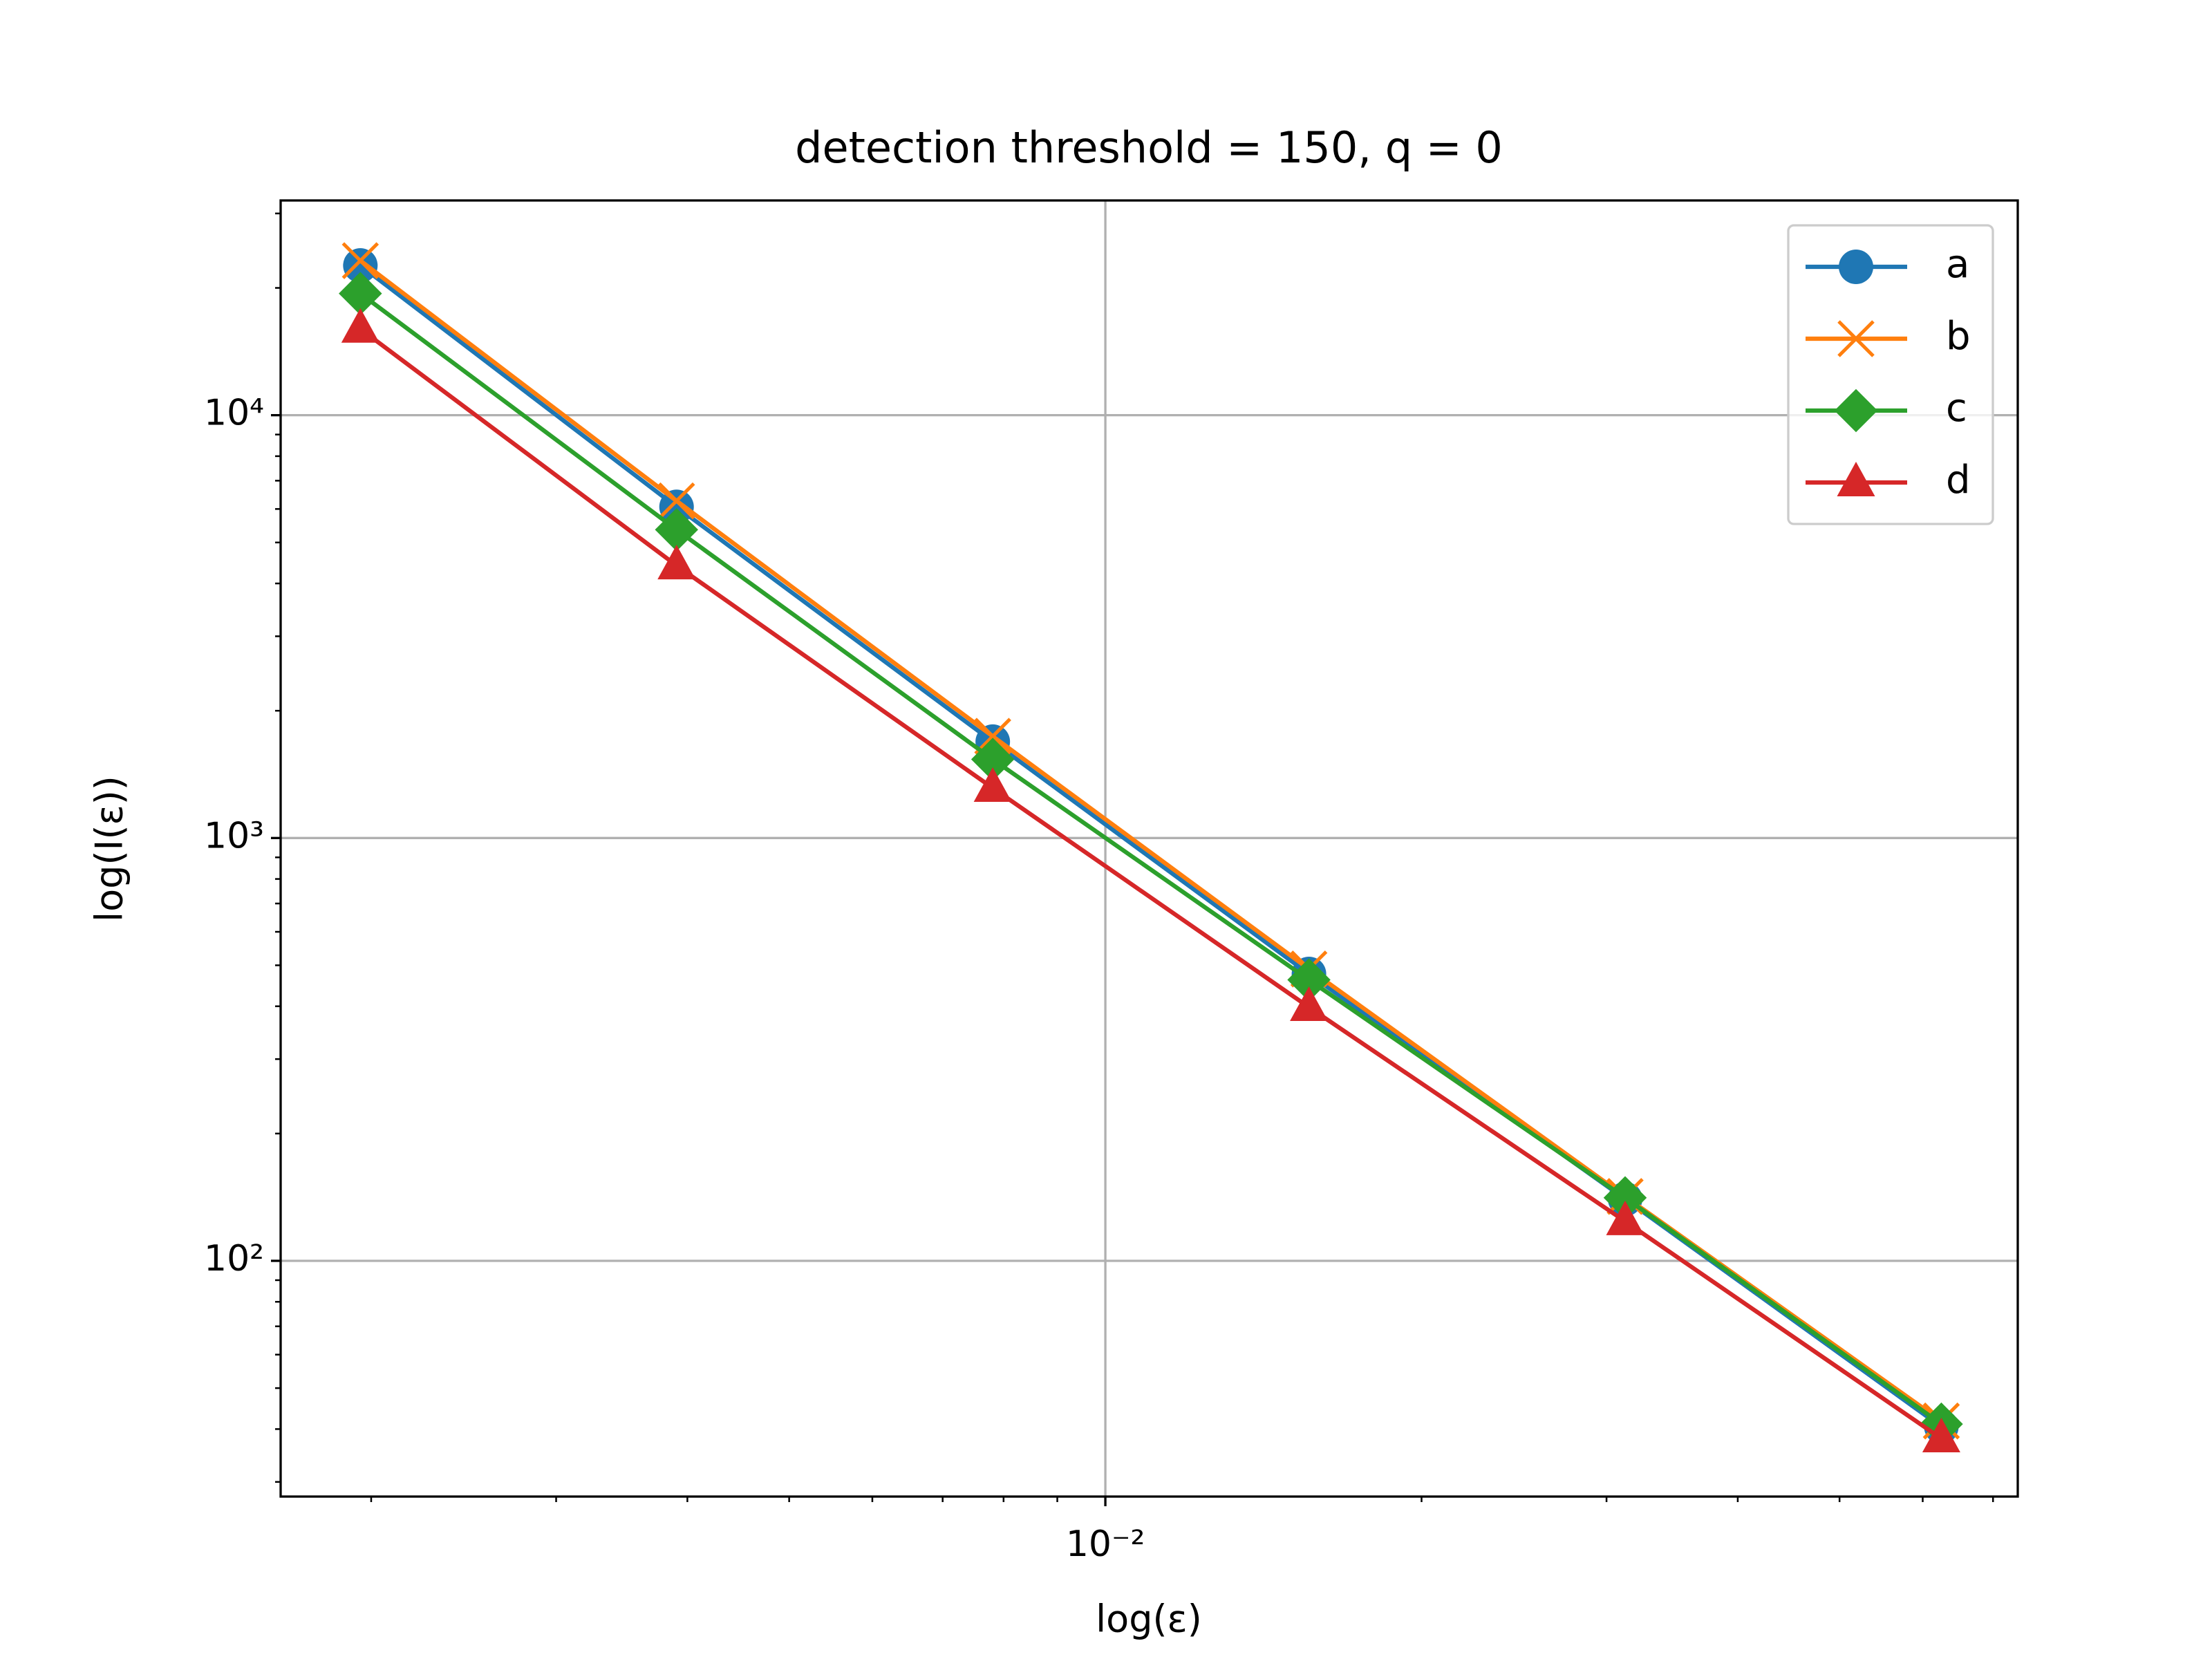 The image size is (2212, 1659). What do you see at coordinates (1149, 1619) in the screenshot?
I see `x-axis-label: log(ε)` at bounding box center [1149, 1619].